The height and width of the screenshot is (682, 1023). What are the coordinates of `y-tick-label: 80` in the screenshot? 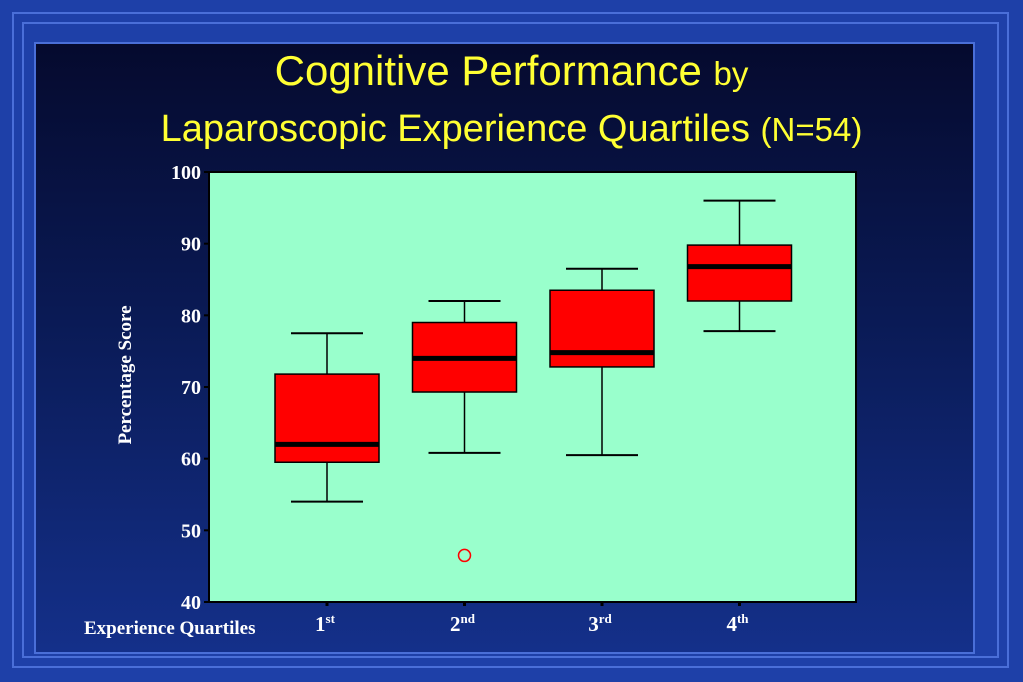 It's located at (191, 316).